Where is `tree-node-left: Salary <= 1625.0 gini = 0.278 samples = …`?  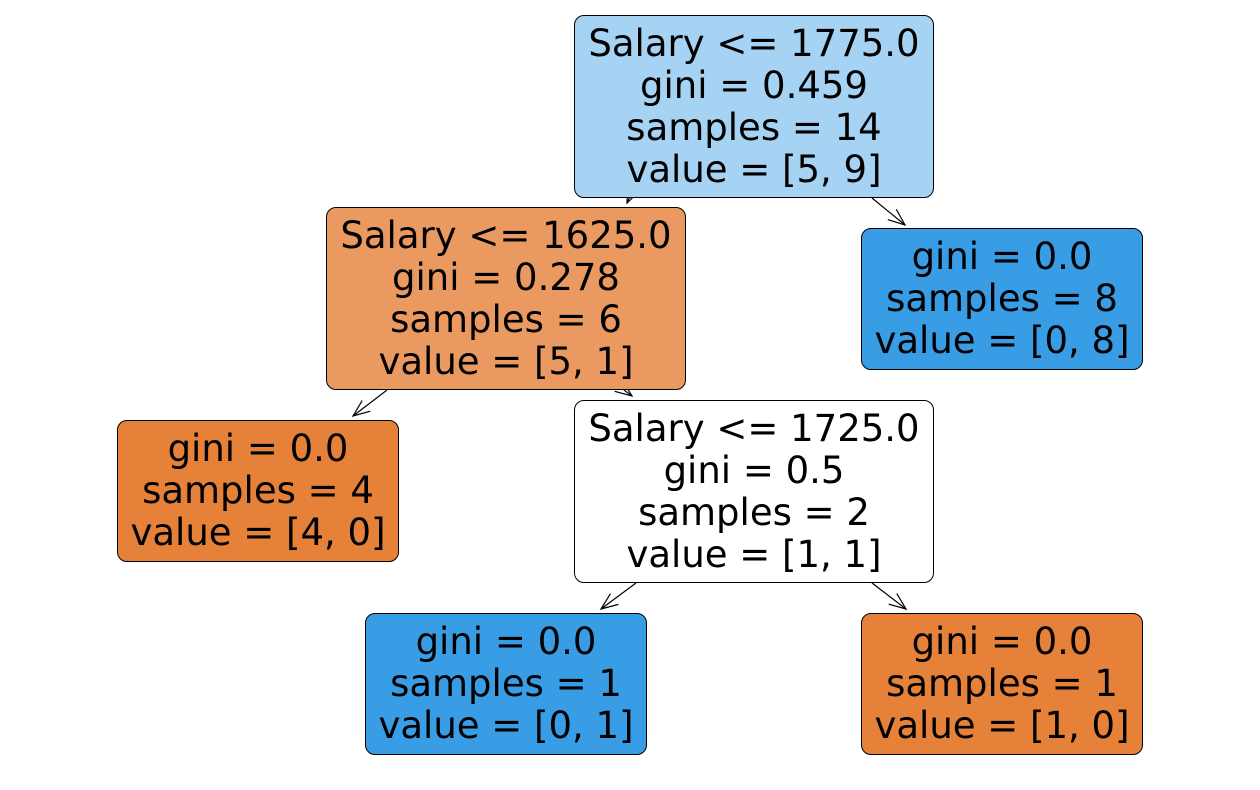
tree-node-left: Salary <= 1625.0 gini = 0.278 samples = … is located at coordinates (506, 298).